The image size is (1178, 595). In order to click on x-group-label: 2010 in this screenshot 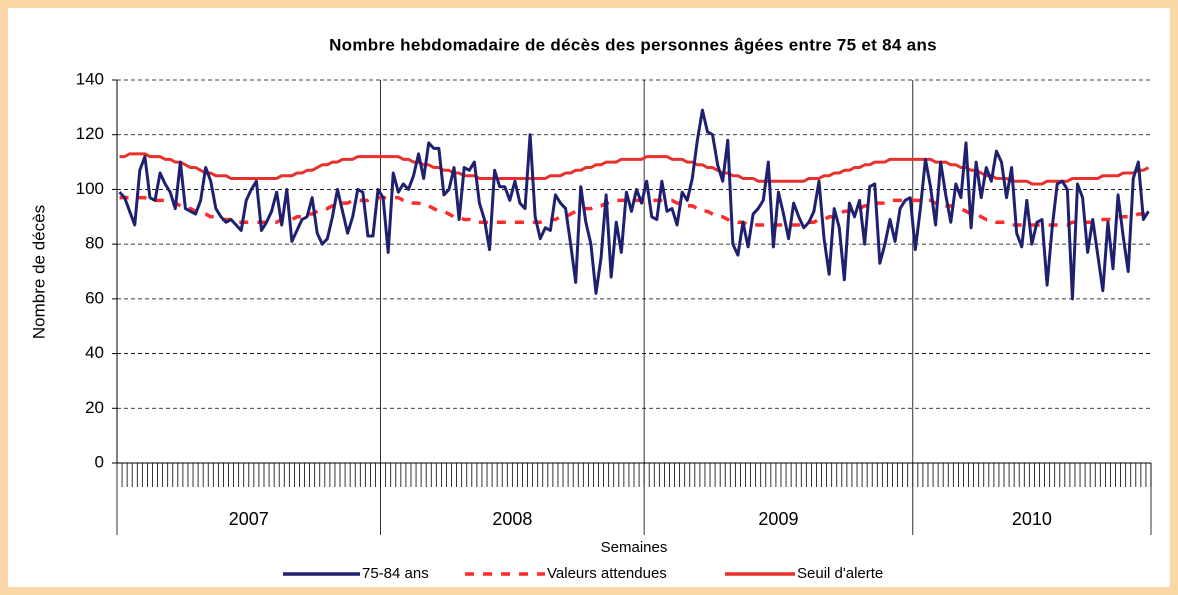, I will do `click(1032, 519)`.